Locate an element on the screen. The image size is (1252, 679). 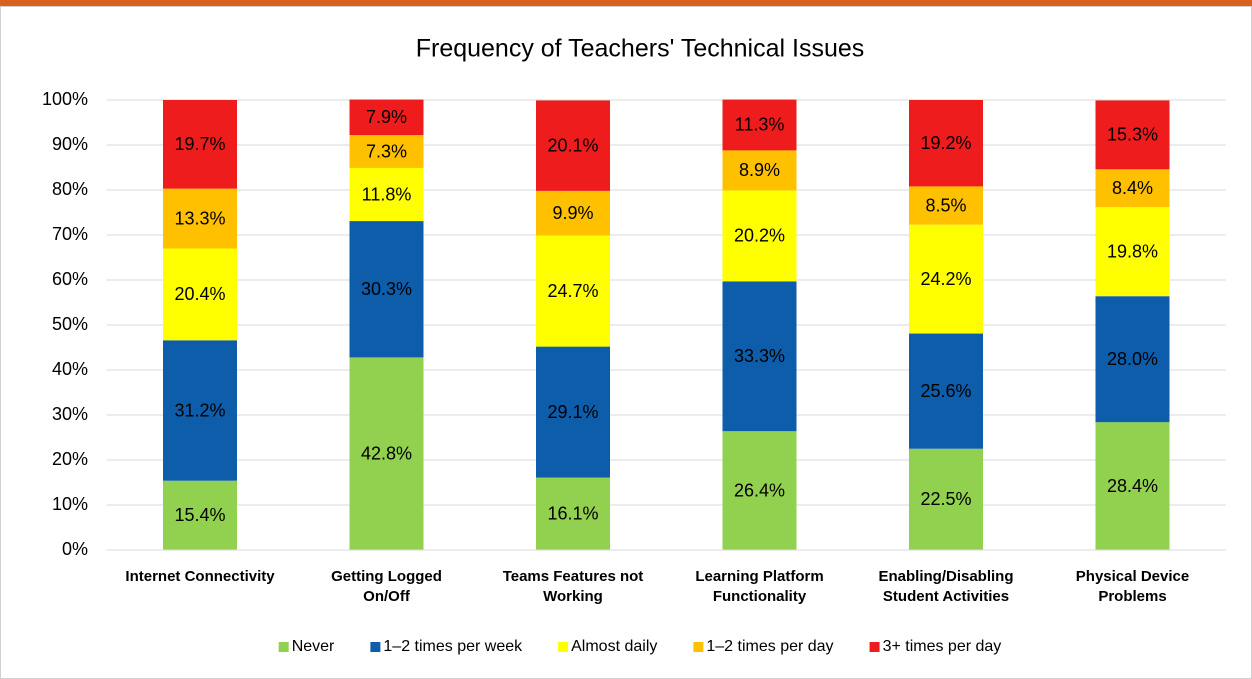
data-label: 20.1% is located at coordinates (572, 145).